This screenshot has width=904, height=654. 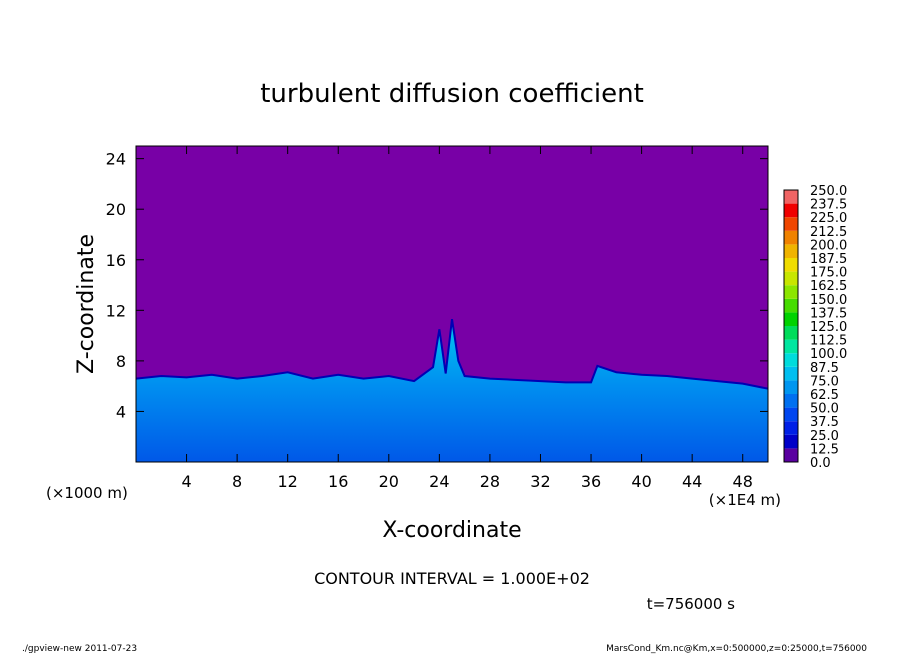 I want to click on x-unit-left: (×1000 m), so click(x=87, y=493).